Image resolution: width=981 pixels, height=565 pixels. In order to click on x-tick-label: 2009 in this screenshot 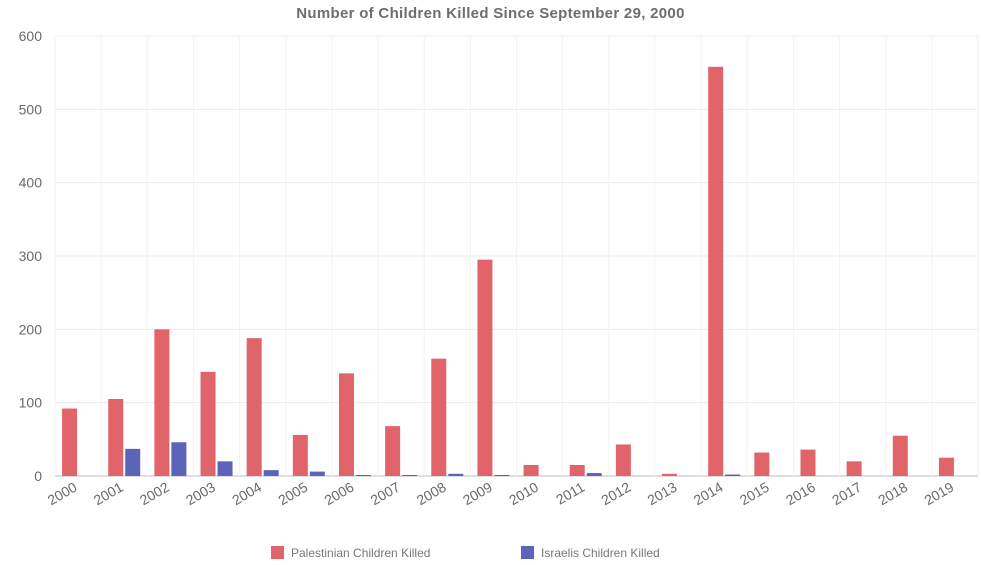, I will do `click(477, 494)`.